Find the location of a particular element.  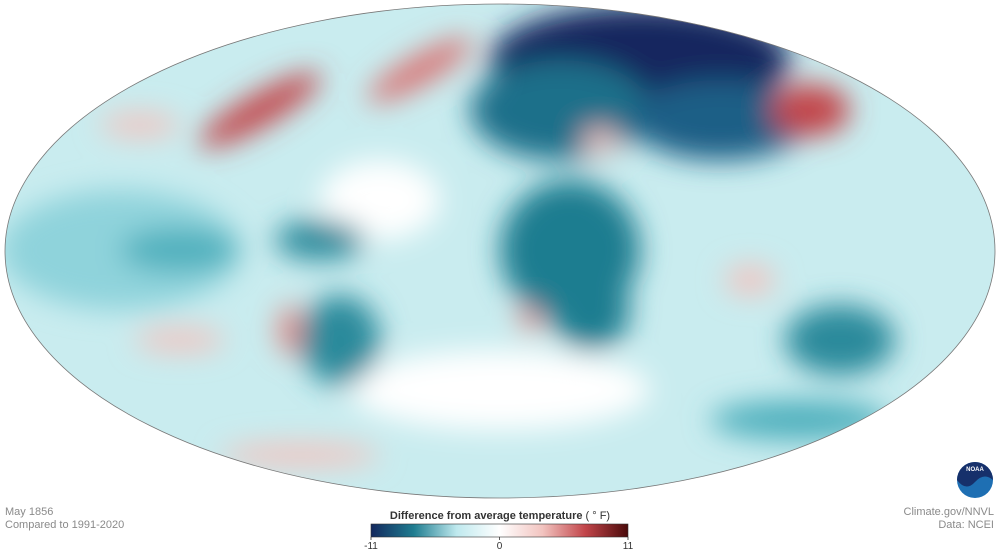

credit-data: Data: NCEI is located at coordinates (966, 525).